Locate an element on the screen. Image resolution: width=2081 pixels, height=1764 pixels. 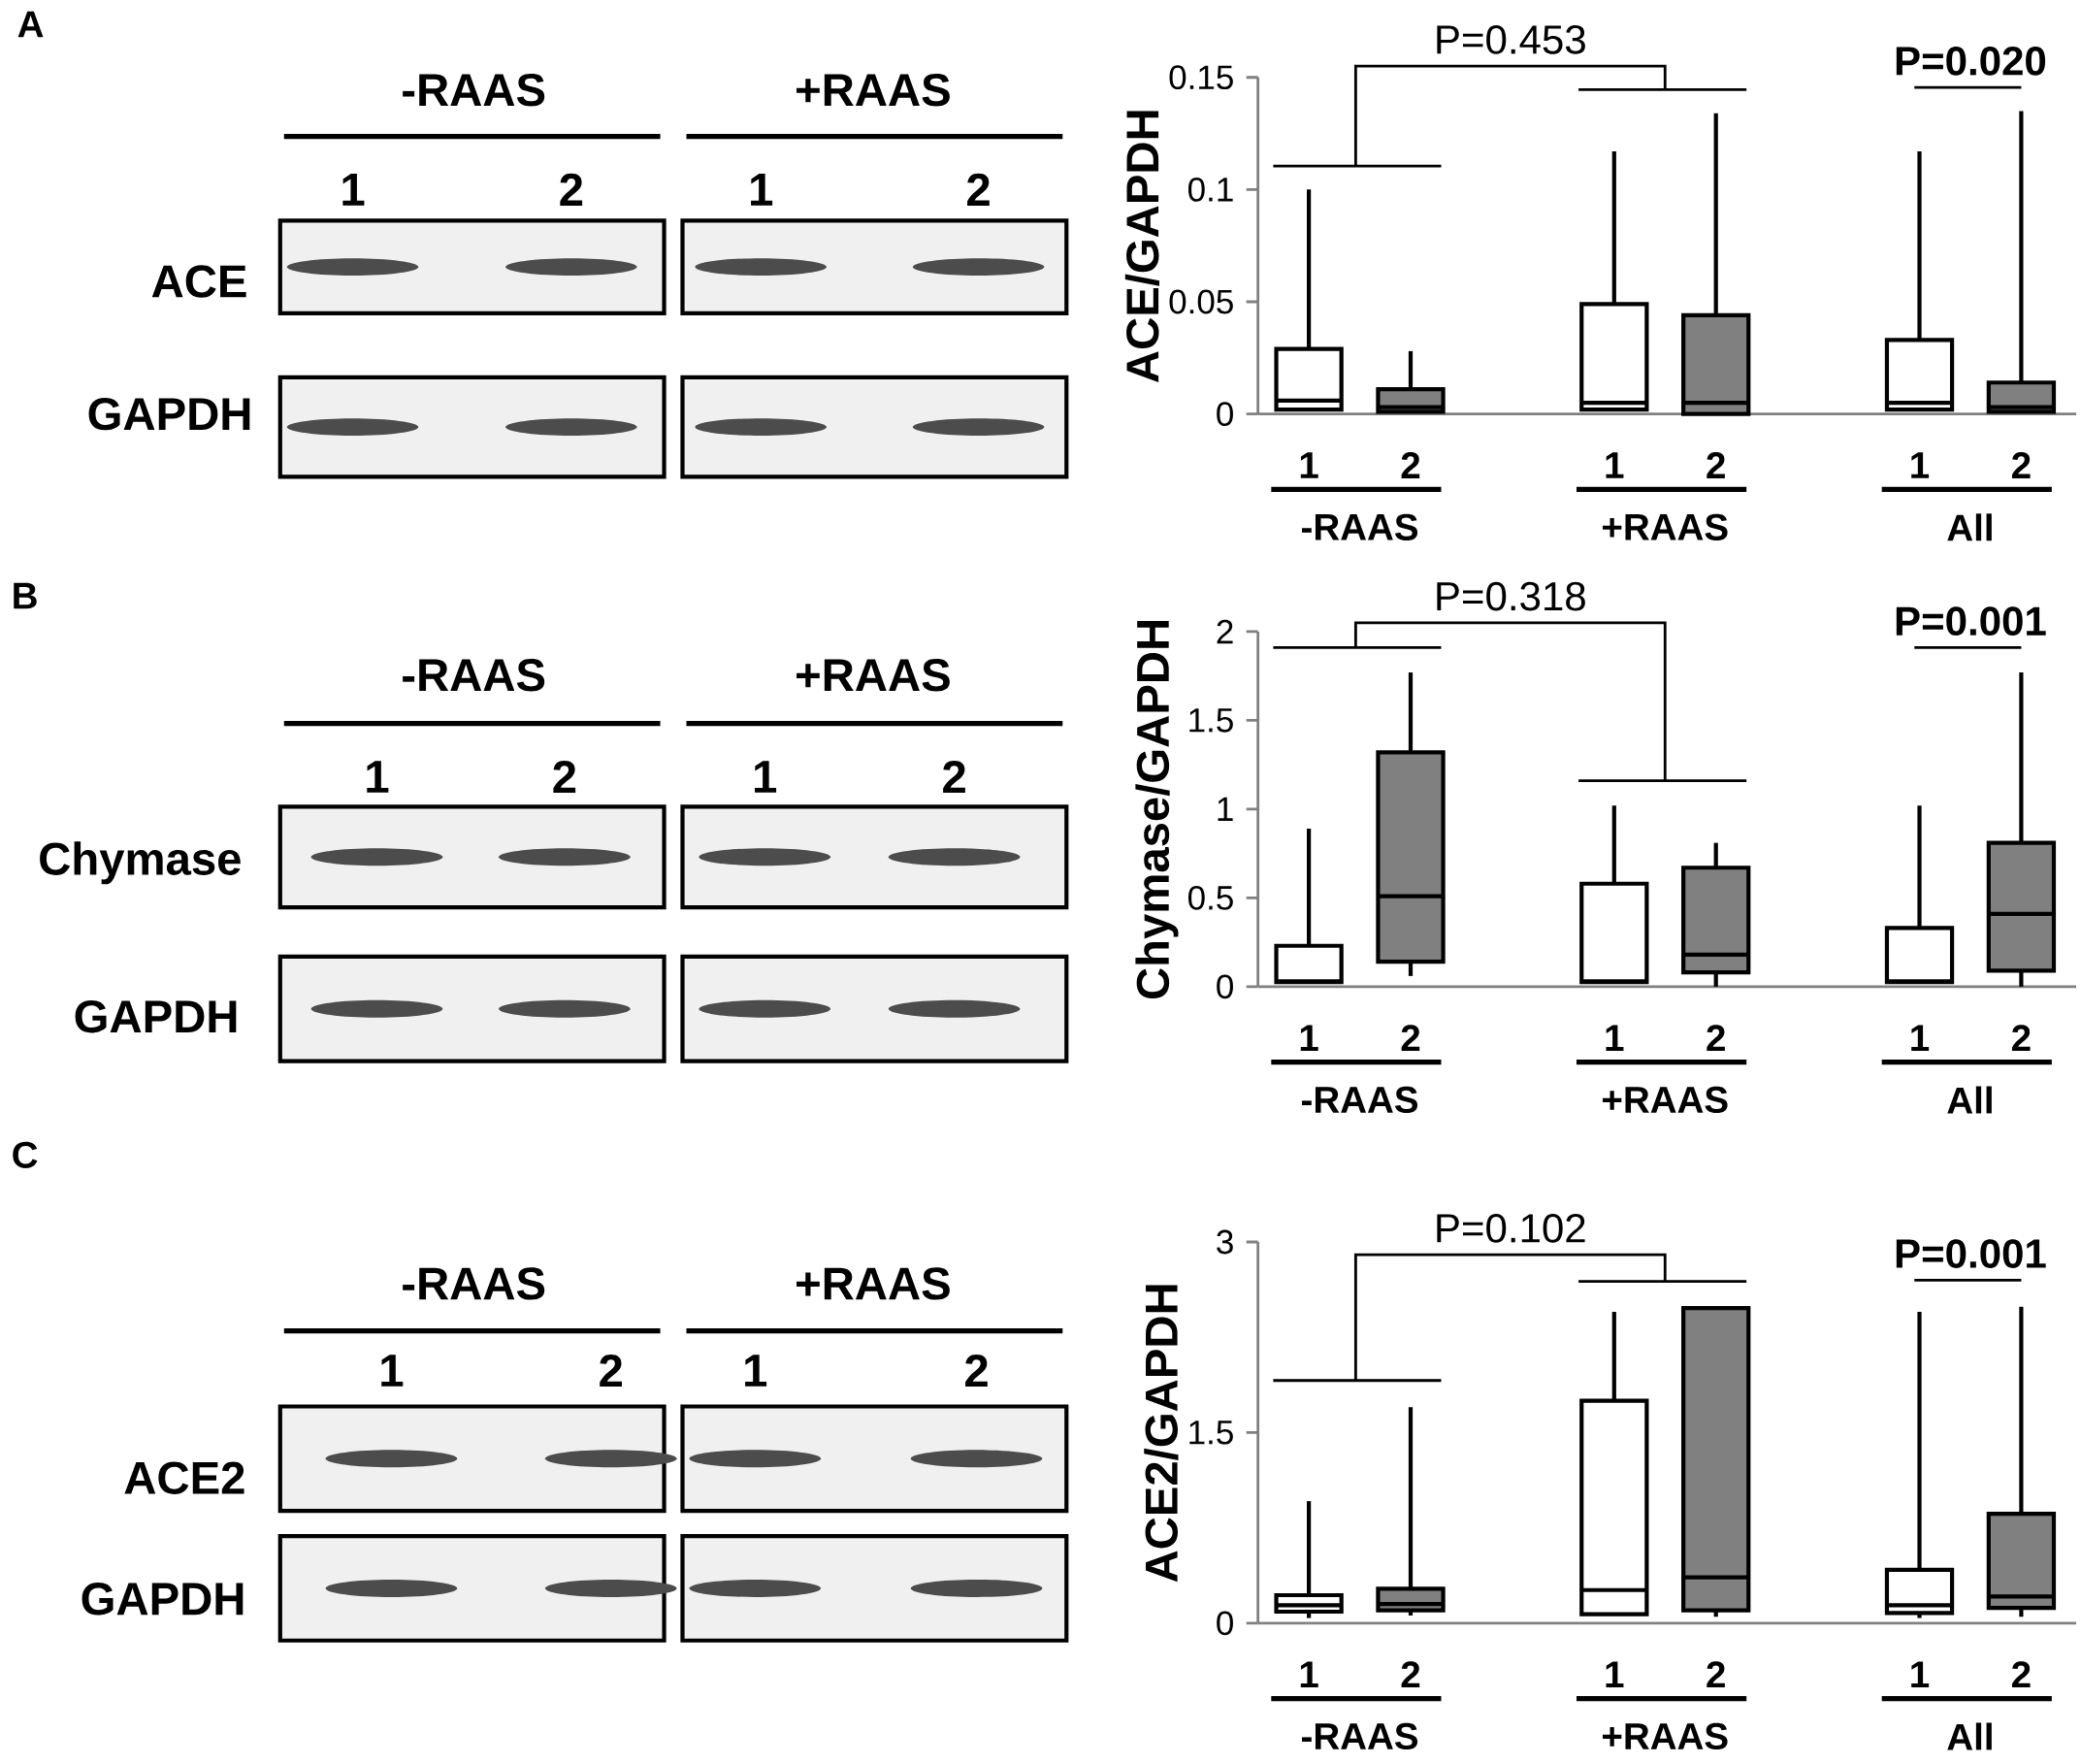
y-axis-title: ACE/GAPDH is located at coordinates (1142, 246).